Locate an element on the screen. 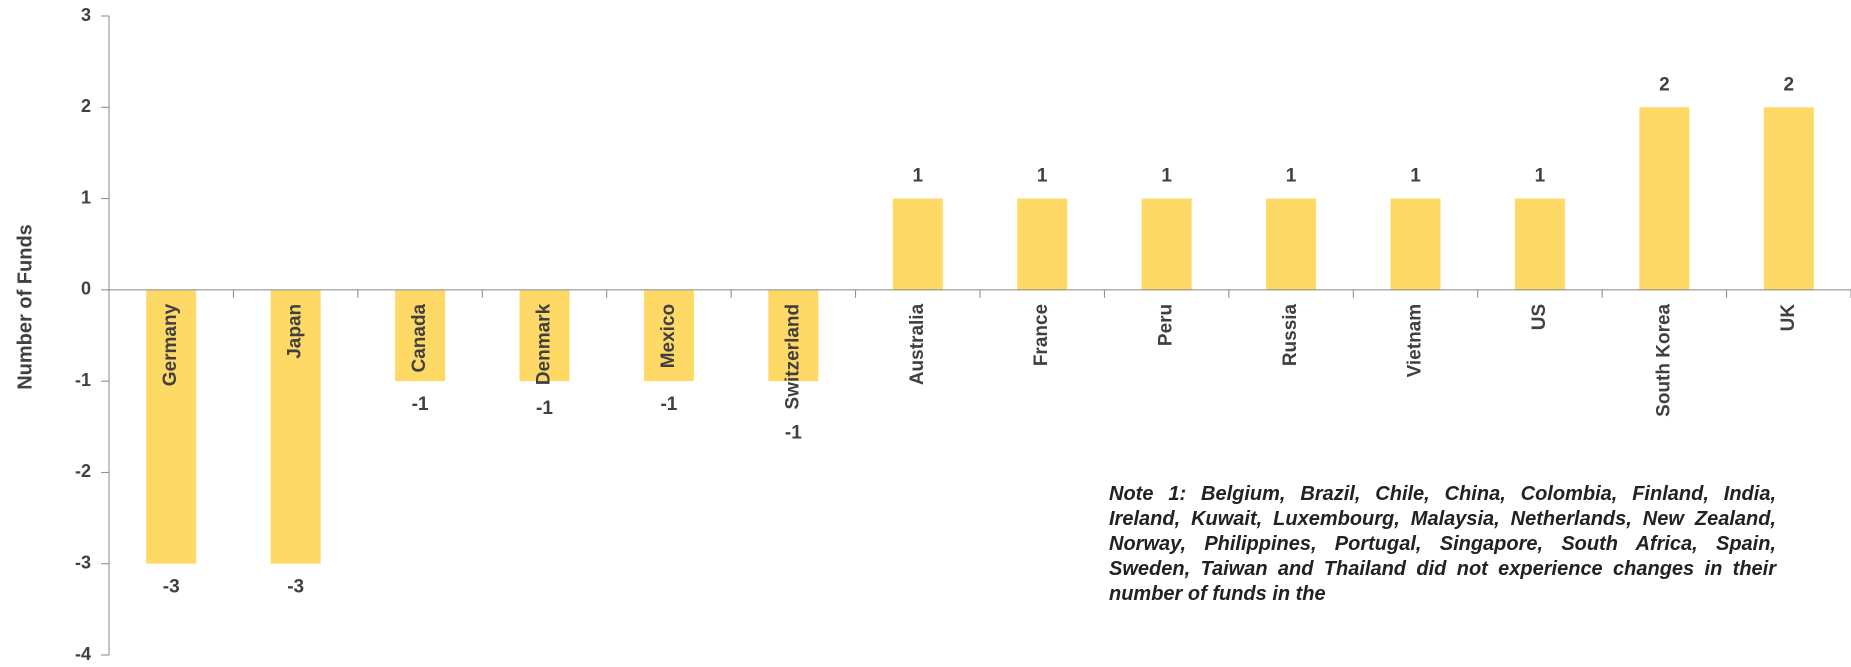 The width and height of the screenshot is (1851, 667). y-tick-label: 1 is located at coordinates (86, 197).